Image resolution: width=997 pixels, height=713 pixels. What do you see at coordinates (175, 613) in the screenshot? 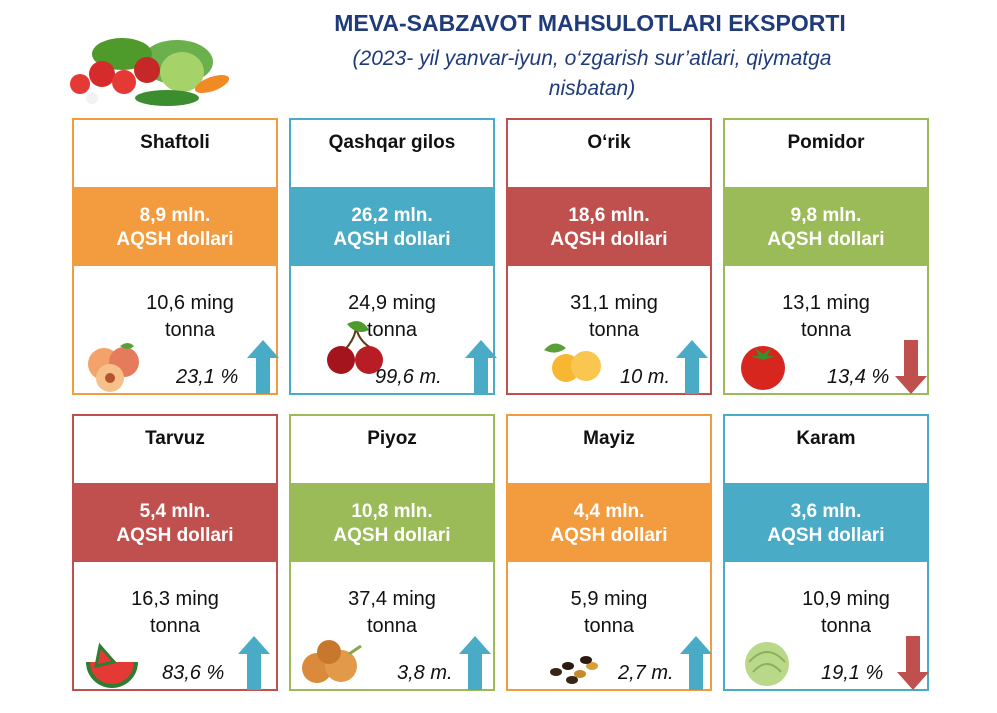
I see `export-quantity: 16,3 ming tonna` at bounding box center [175, 613].